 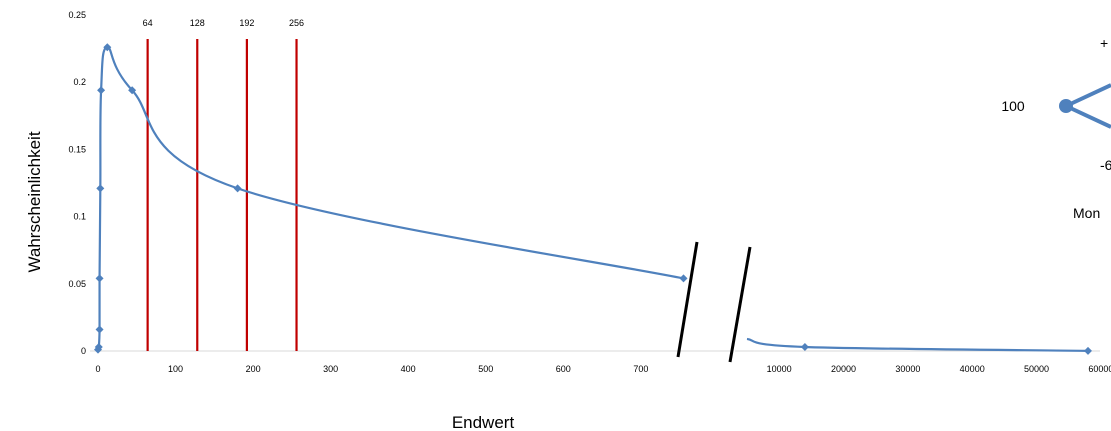 I want to click on side-diagram-down-label: -6, so click(x=1105, y=165).